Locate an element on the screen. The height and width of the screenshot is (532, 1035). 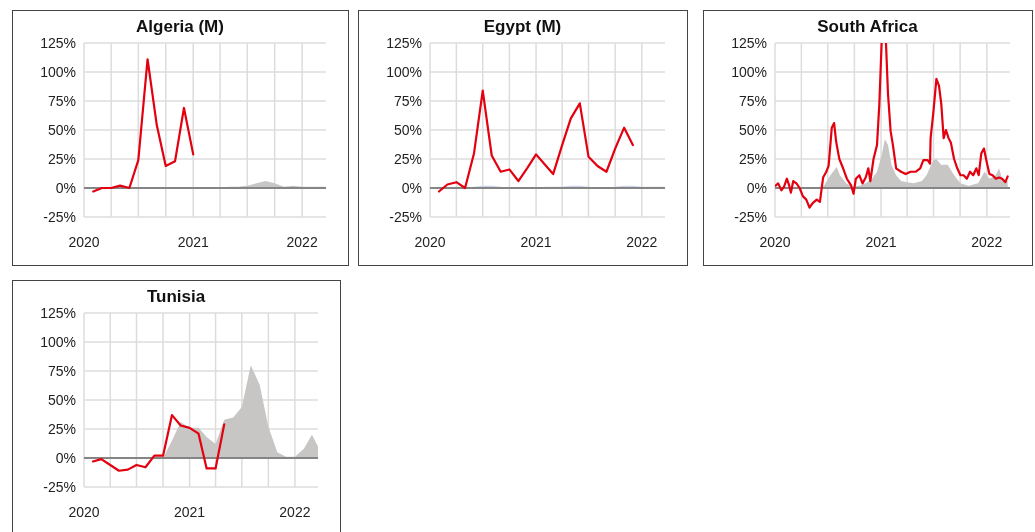
chart-title: Algeria (M) is located at coordinates (180, 26).